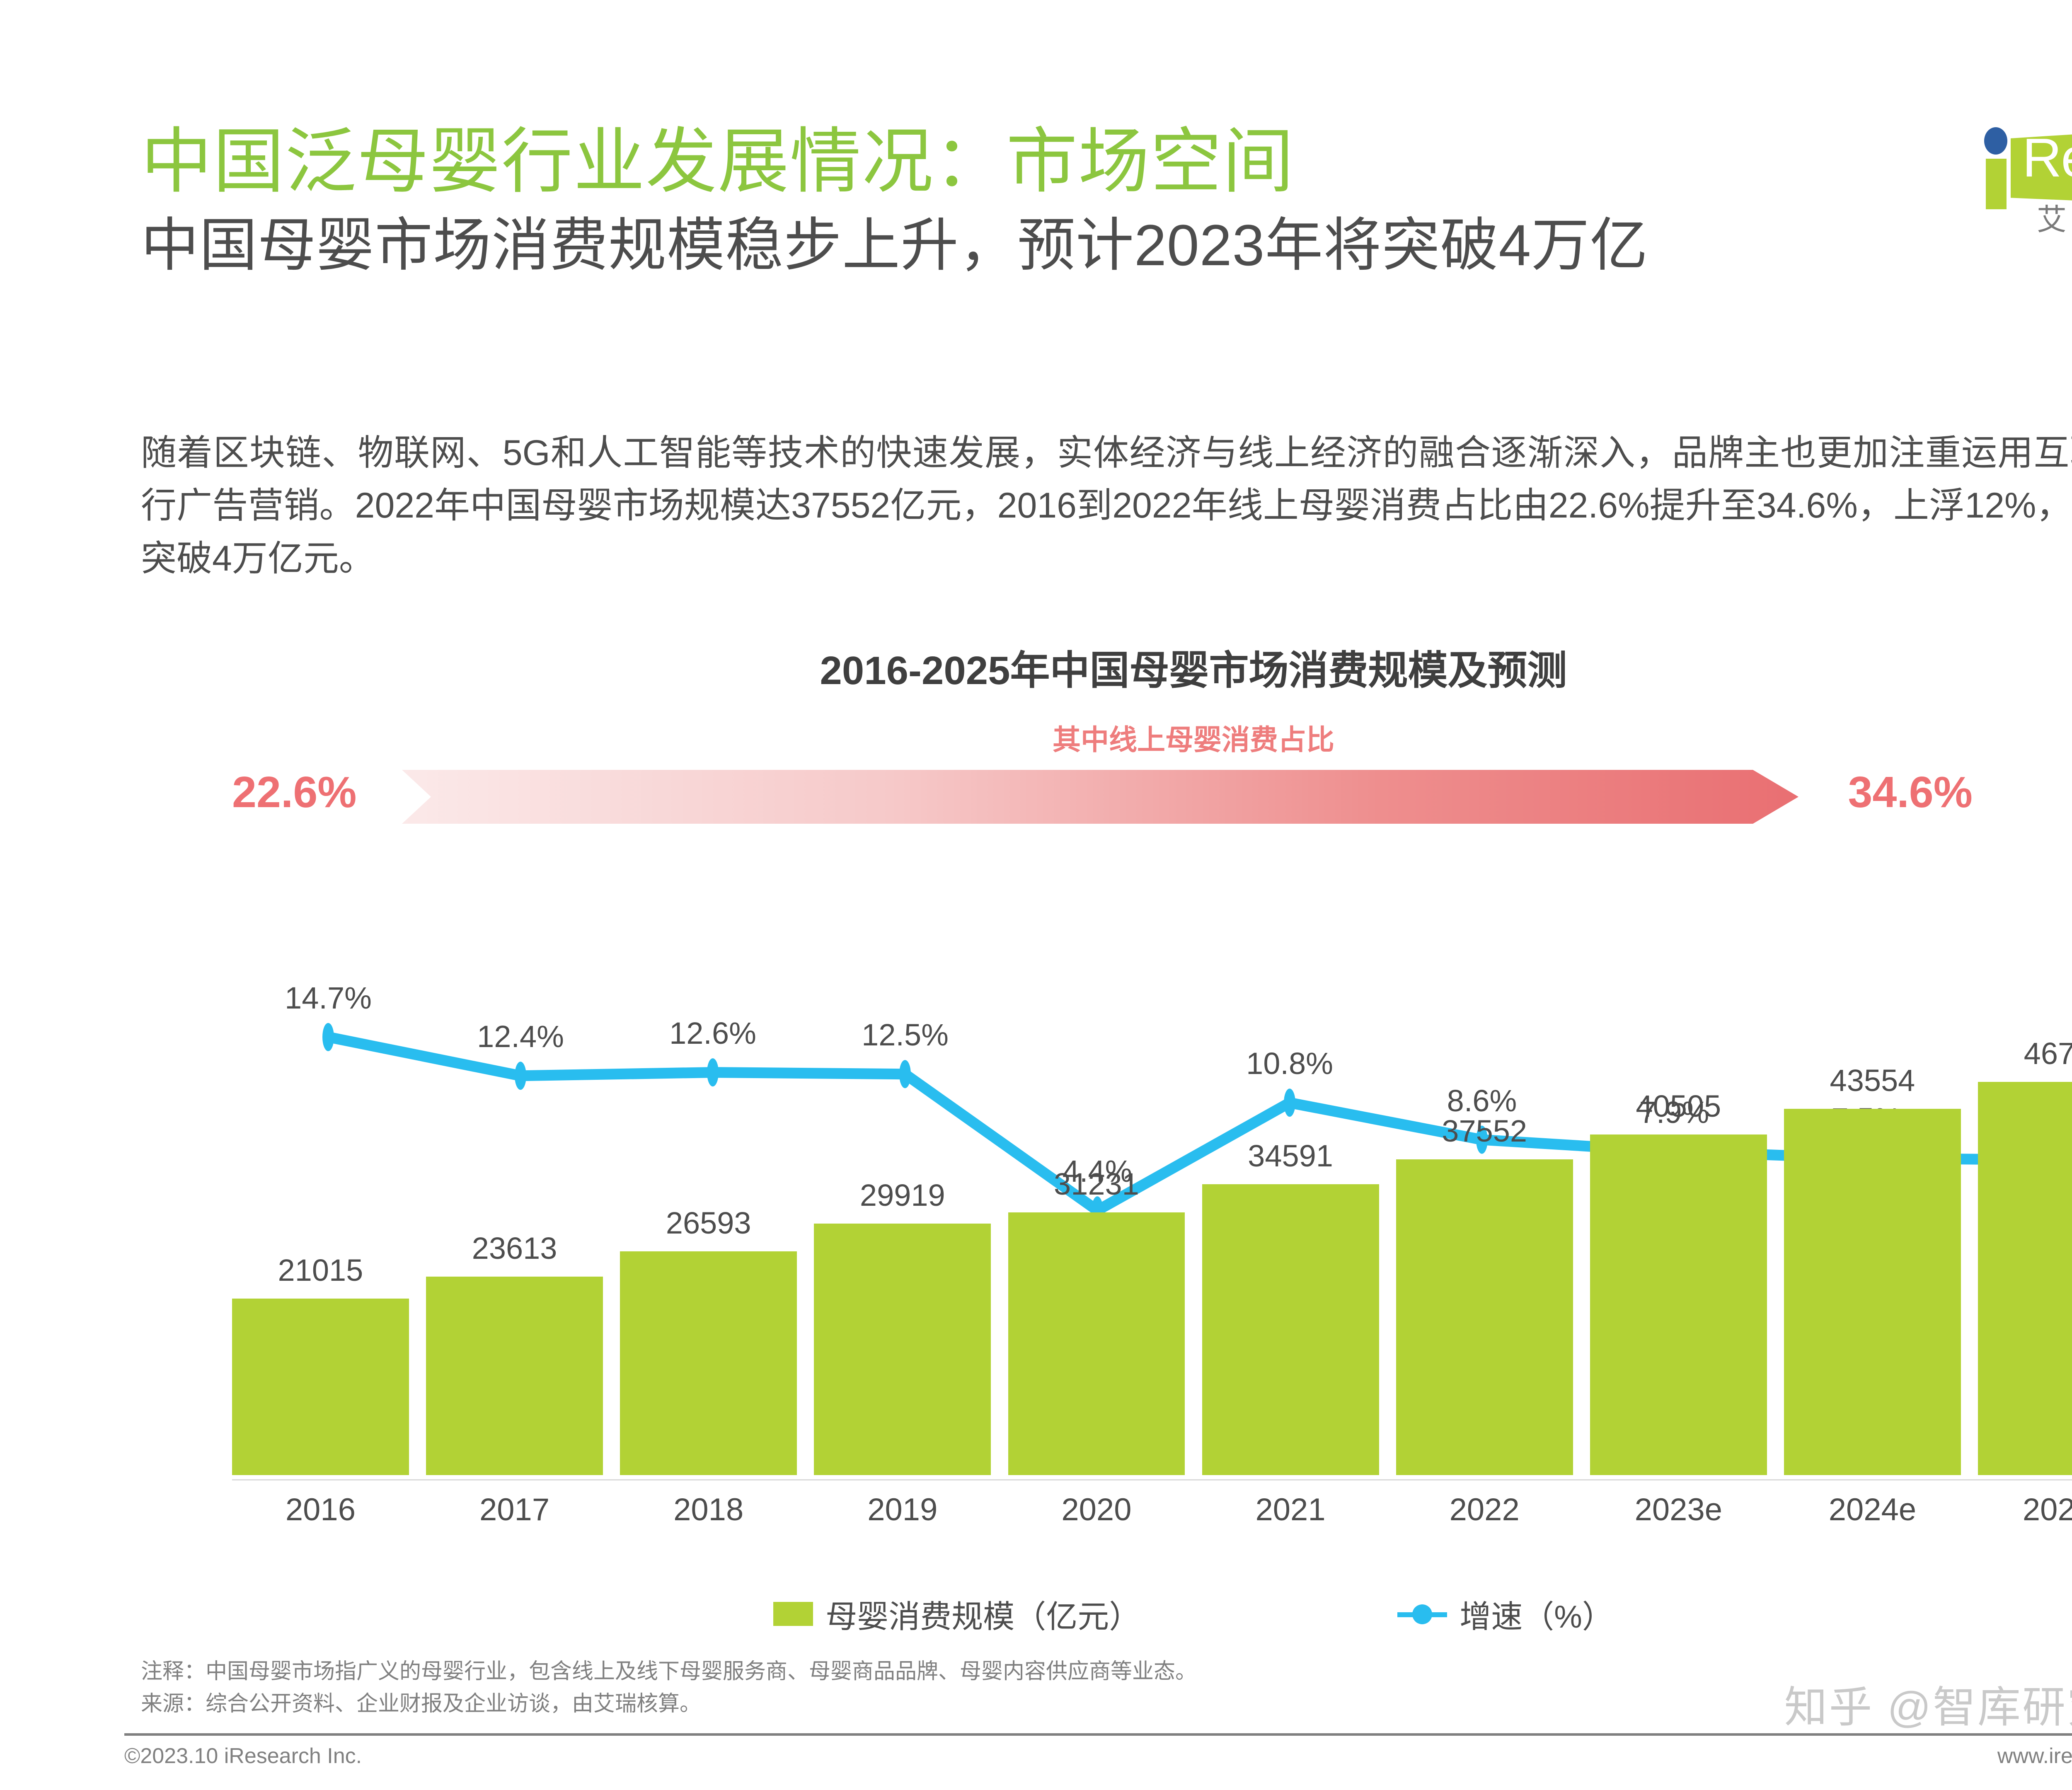 The height and width of the screenshot is (1790, 2072). I want to click on bar-column: 34591, so click(1290, 1235).